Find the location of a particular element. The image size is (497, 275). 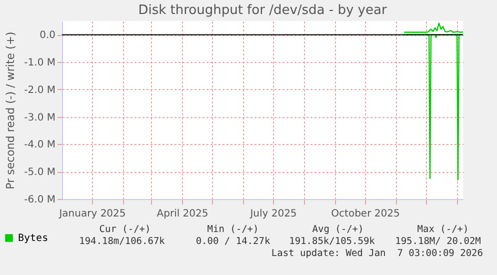

y-tick-label: -2.0 M is located at coordinates (40, 90).